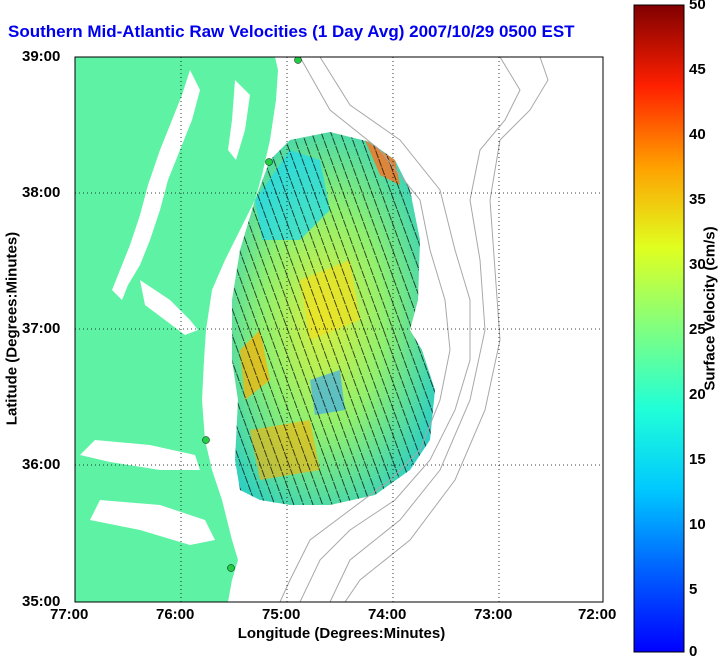 The height and width of the screenshot is (660, 724). Describe the element at coordinates (41, 601) in the screenshot. I see `y-tick-label: 35:00` at that location.